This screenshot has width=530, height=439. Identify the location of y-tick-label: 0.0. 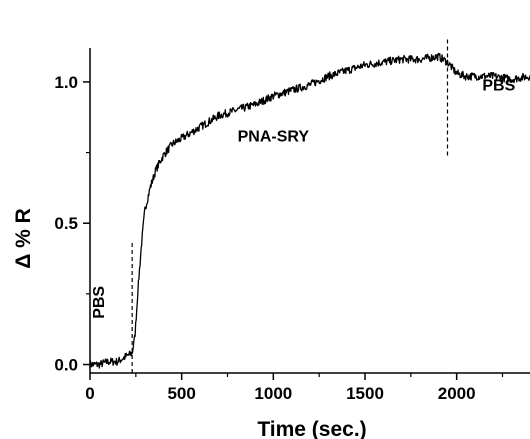
(66, 365).